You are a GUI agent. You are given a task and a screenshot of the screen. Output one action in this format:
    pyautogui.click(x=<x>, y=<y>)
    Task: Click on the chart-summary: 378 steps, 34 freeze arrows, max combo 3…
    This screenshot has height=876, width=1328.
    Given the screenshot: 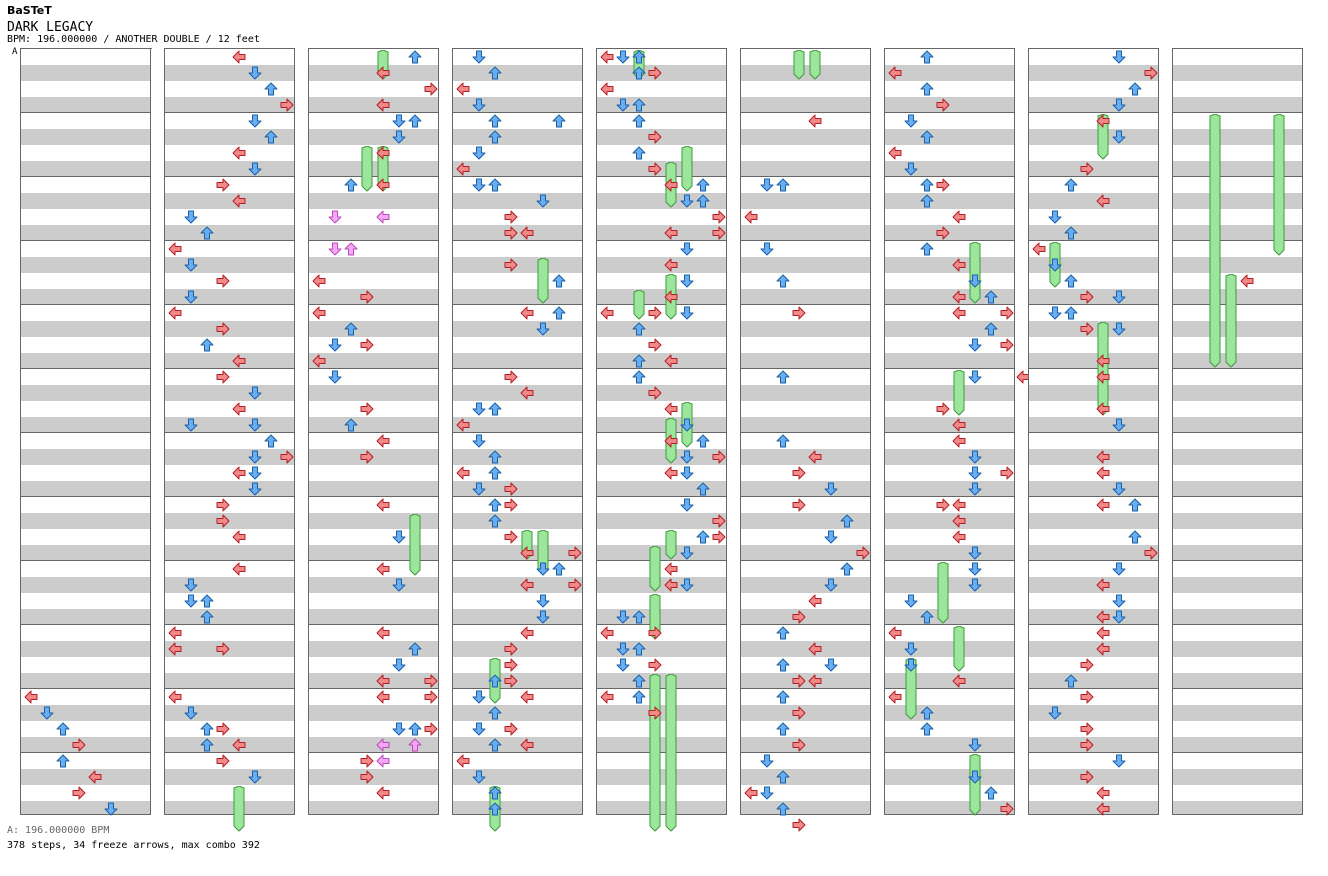 What is the action you would take?
    pyautogui.click(x=133, y=845)
    